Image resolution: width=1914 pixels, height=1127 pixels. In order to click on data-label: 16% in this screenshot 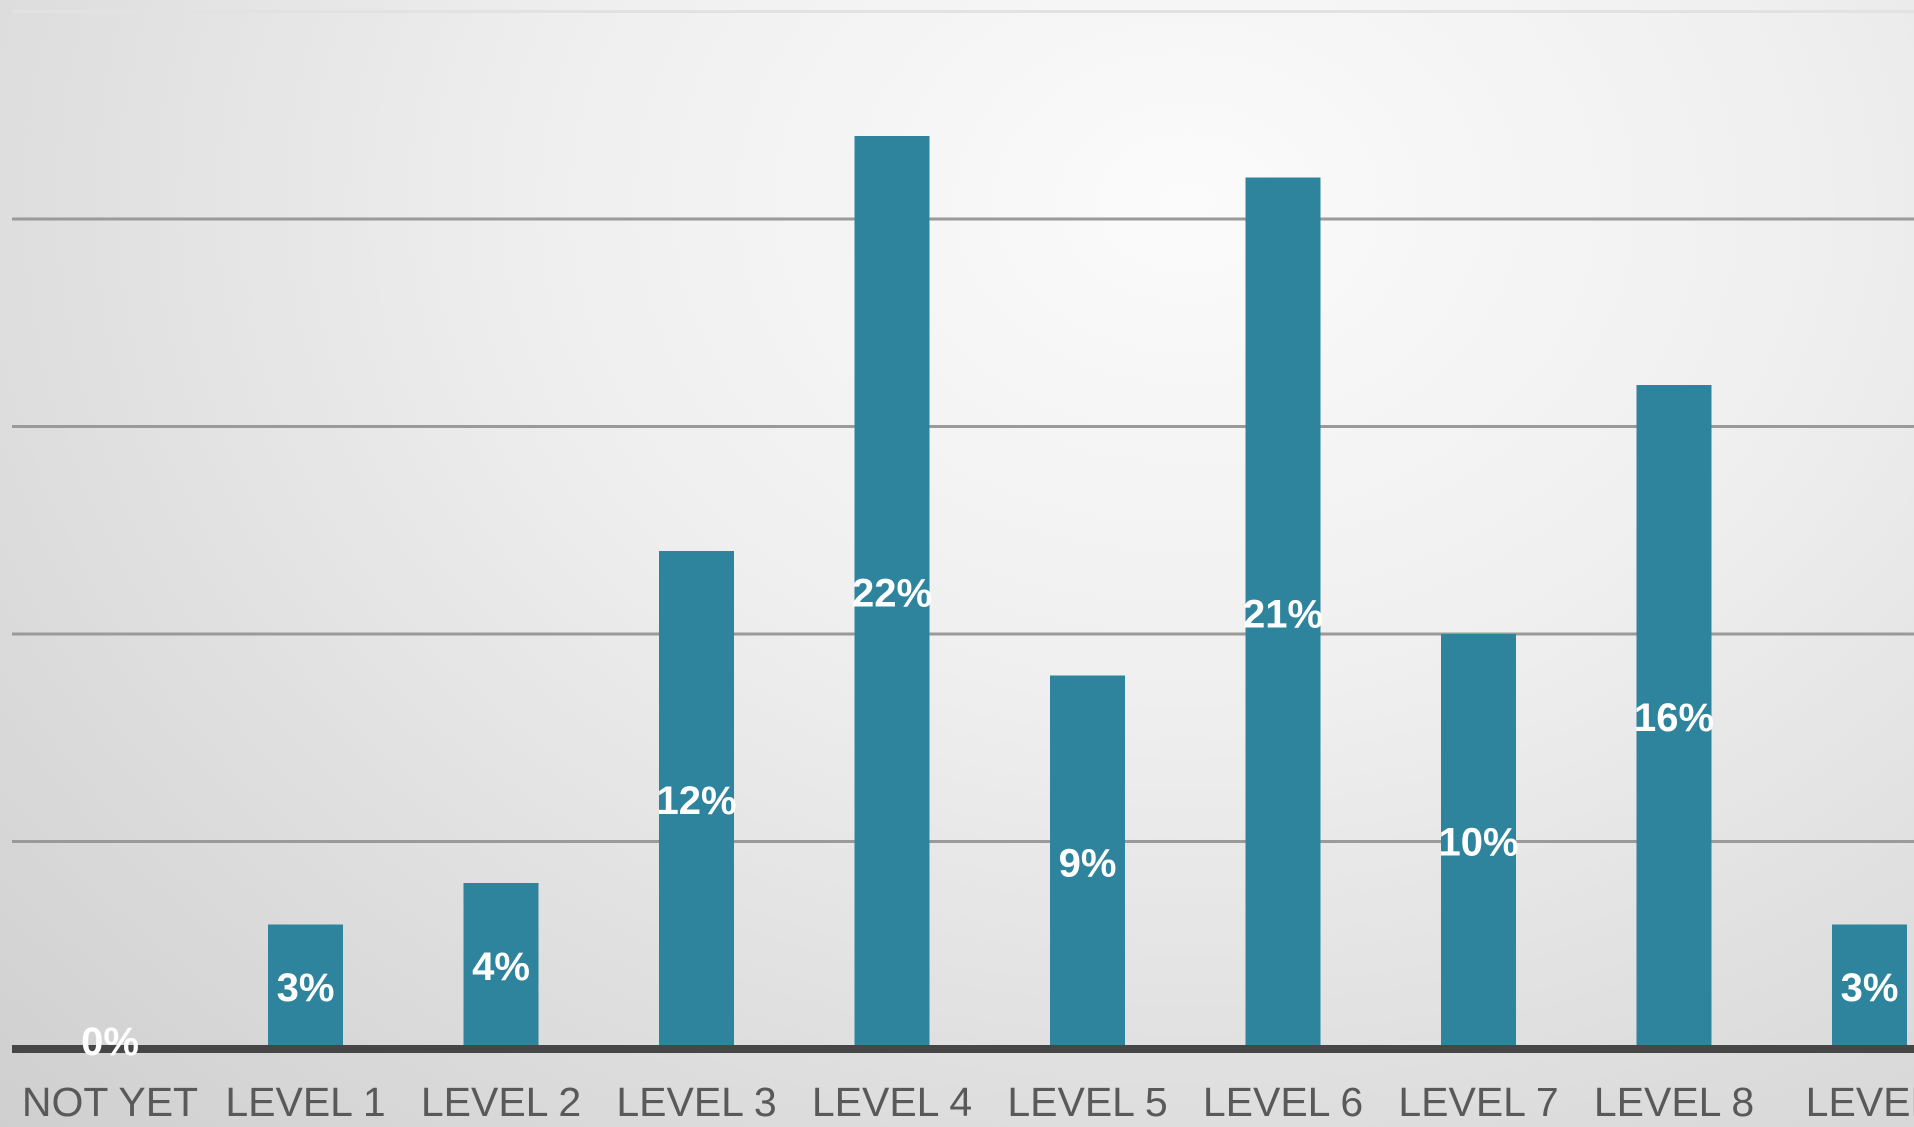, I will do `click(1674, 718)`.